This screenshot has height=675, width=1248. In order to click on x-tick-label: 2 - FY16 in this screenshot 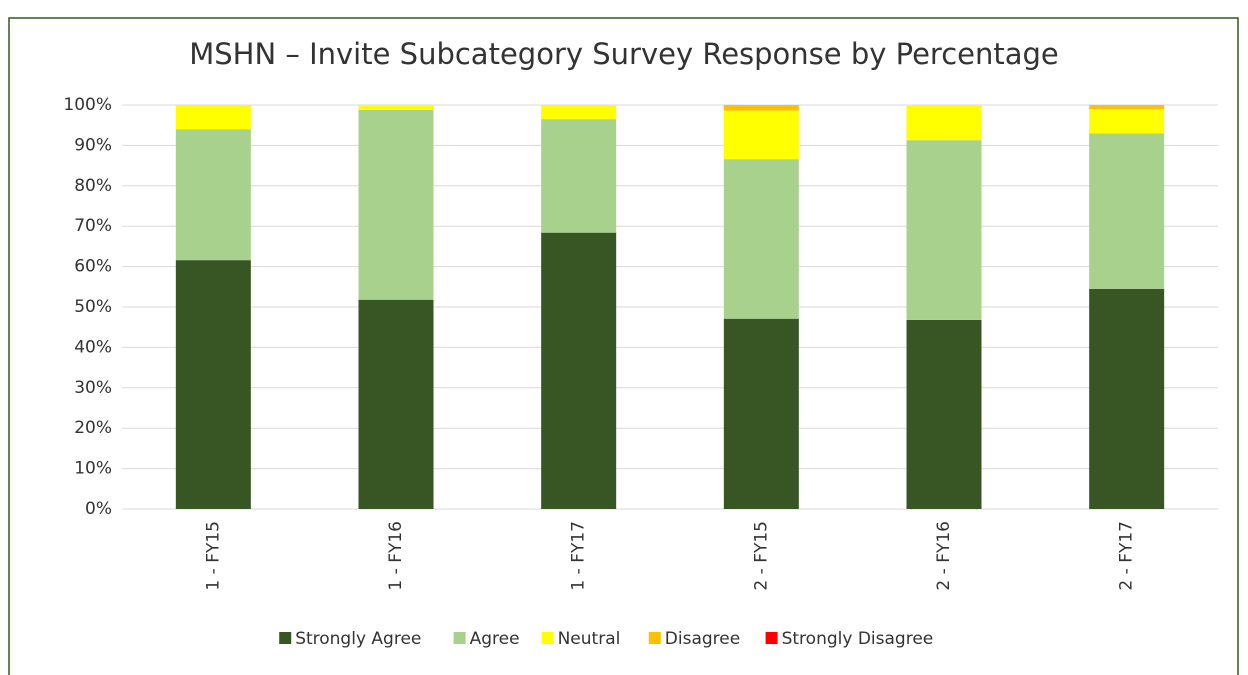, I will do `click(944, 556)`.